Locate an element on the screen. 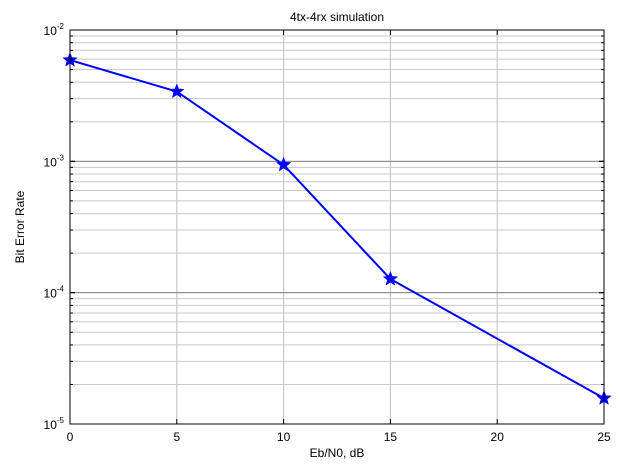 This screenshot has height=465, width=620. y-tick-label: 10⁻⁵ is located at coordinates (54, 424).